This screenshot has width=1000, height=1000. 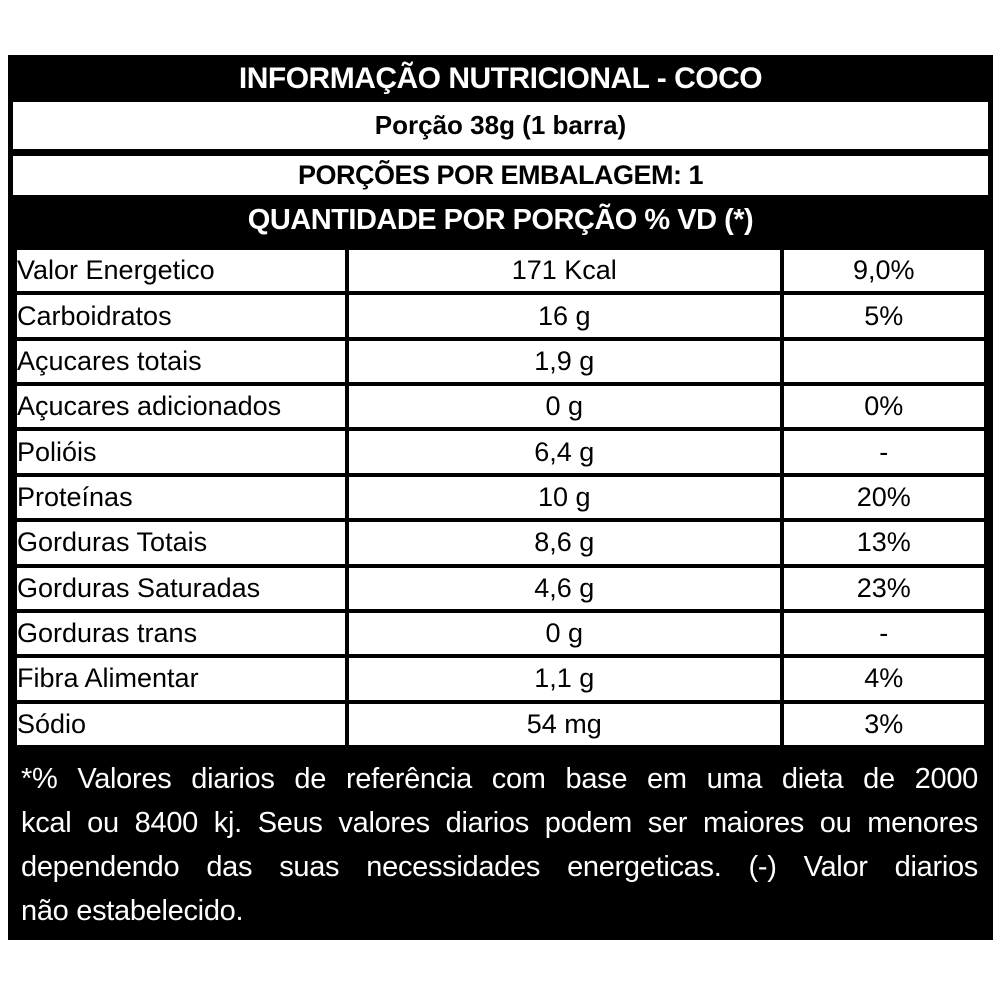 I want to click on daily-value-cell: 4%, so click(x=884, y=679).